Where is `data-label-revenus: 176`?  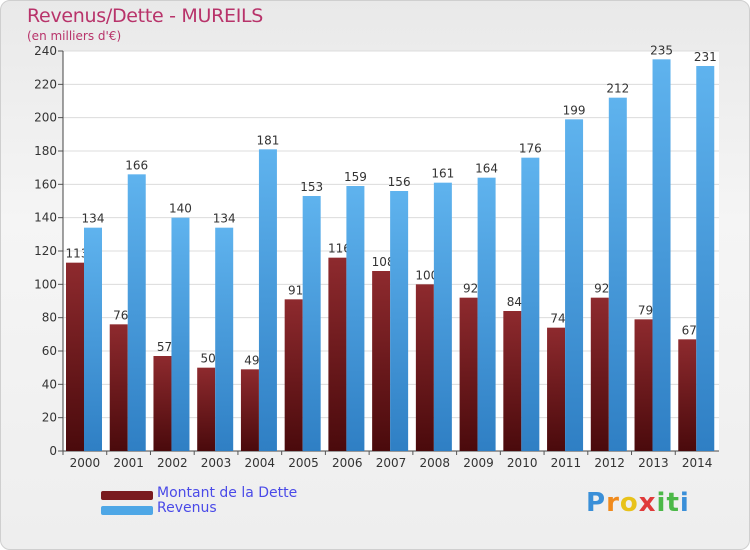
data-label-revenus: 176 is located at coordinates (530, 149).